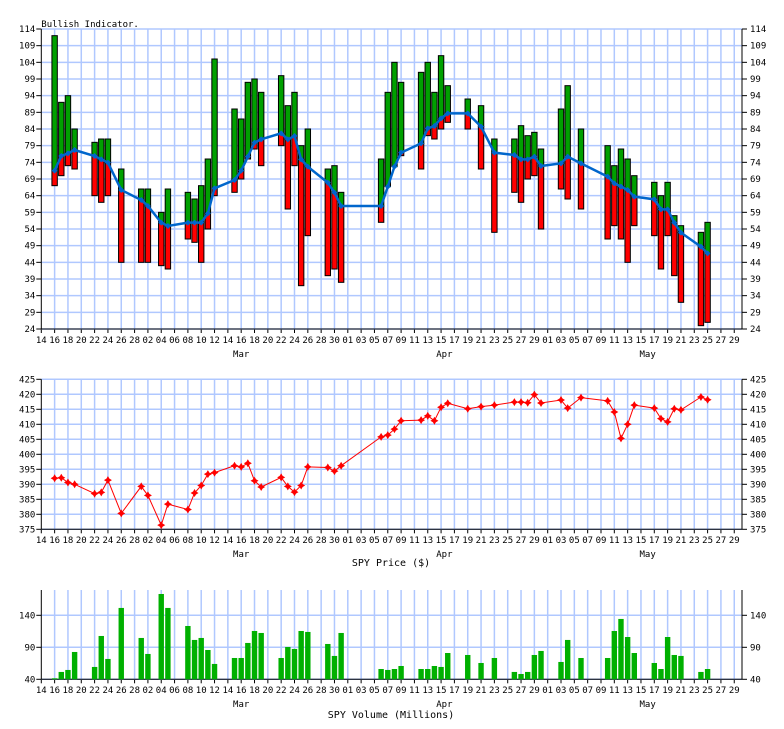 The height and width of the screenshot is (729, 784). Describe the element at coordinates (574, 541) in the screenshot. I see `x-tick-label: 05` at that location.